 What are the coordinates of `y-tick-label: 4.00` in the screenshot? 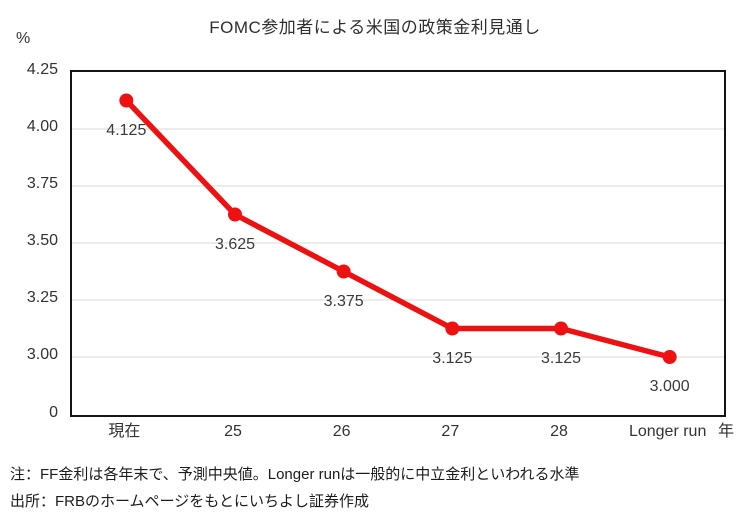 It's located at (42, 126).